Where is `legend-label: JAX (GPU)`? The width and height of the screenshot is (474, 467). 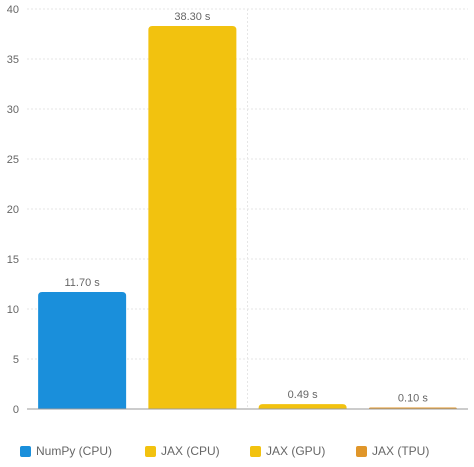
legend-label: JAX (GPU) is located at coordinates (296, 451).